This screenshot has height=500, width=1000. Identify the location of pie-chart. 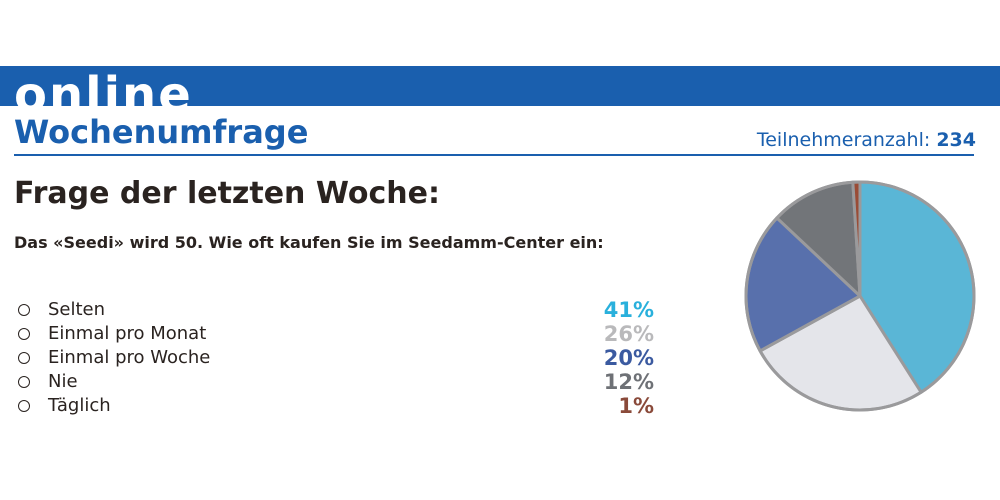
(860, 296).